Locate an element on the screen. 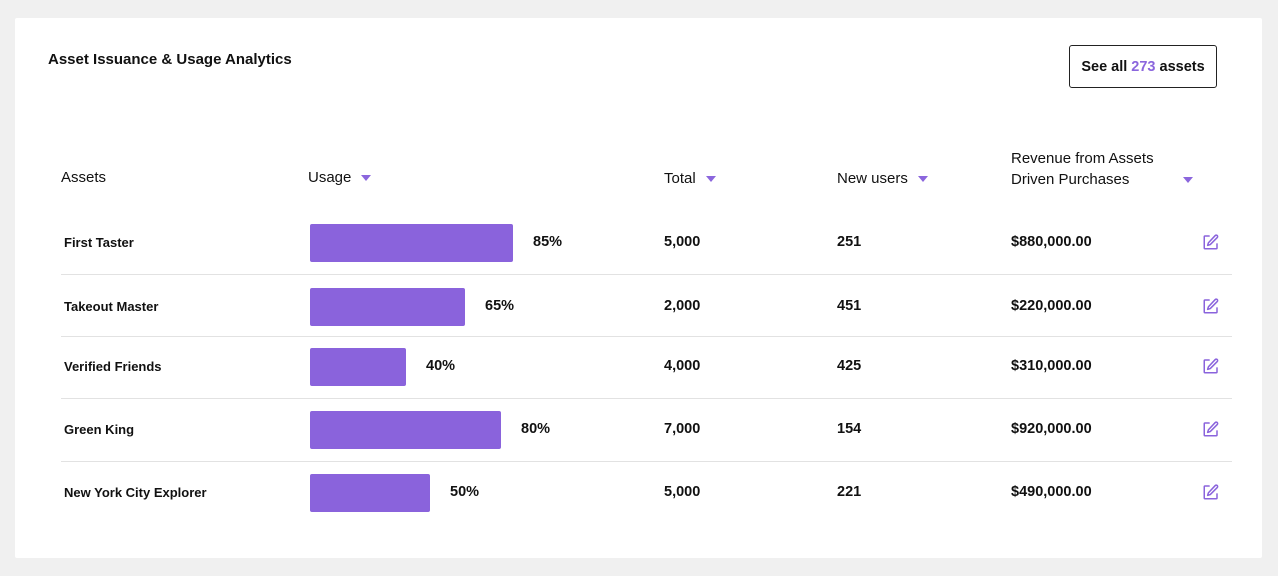 The image size is (1278, 576). usage-percent: 50% is located at coordinates (465, 492).